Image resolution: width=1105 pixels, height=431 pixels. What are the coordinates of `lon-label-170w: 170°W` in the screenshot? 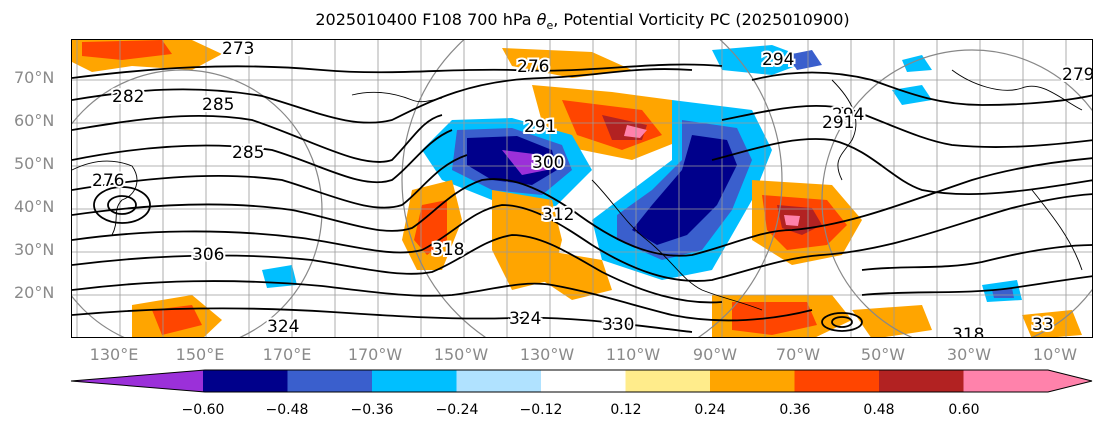 It's located at (375, 354).